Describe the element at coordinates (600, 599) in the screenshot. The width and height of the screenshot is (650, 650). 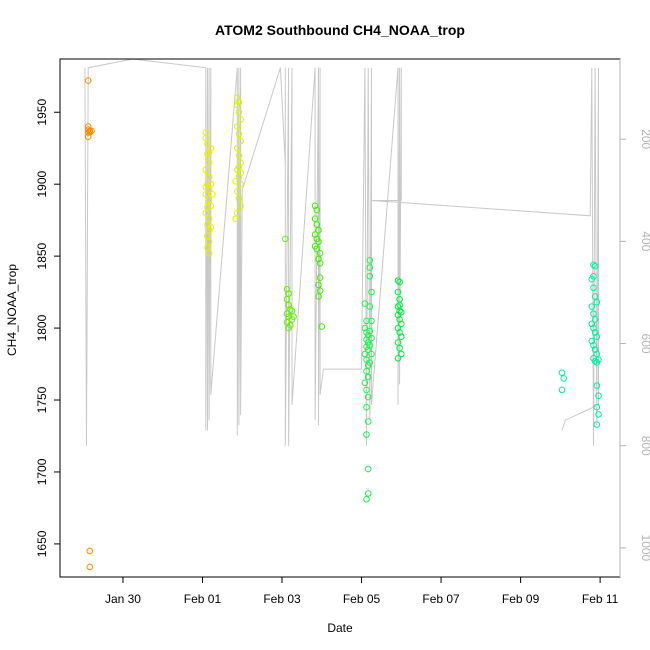
I see `x-tick-label: Feb 11` at that location.